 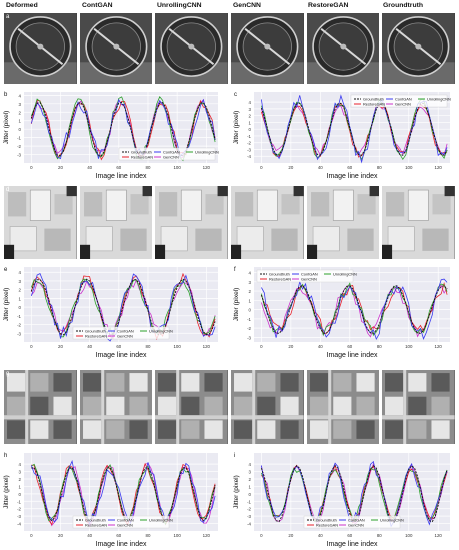 I want to click on column-title-gencnn: GenCNN, so click(x=247, y=5).